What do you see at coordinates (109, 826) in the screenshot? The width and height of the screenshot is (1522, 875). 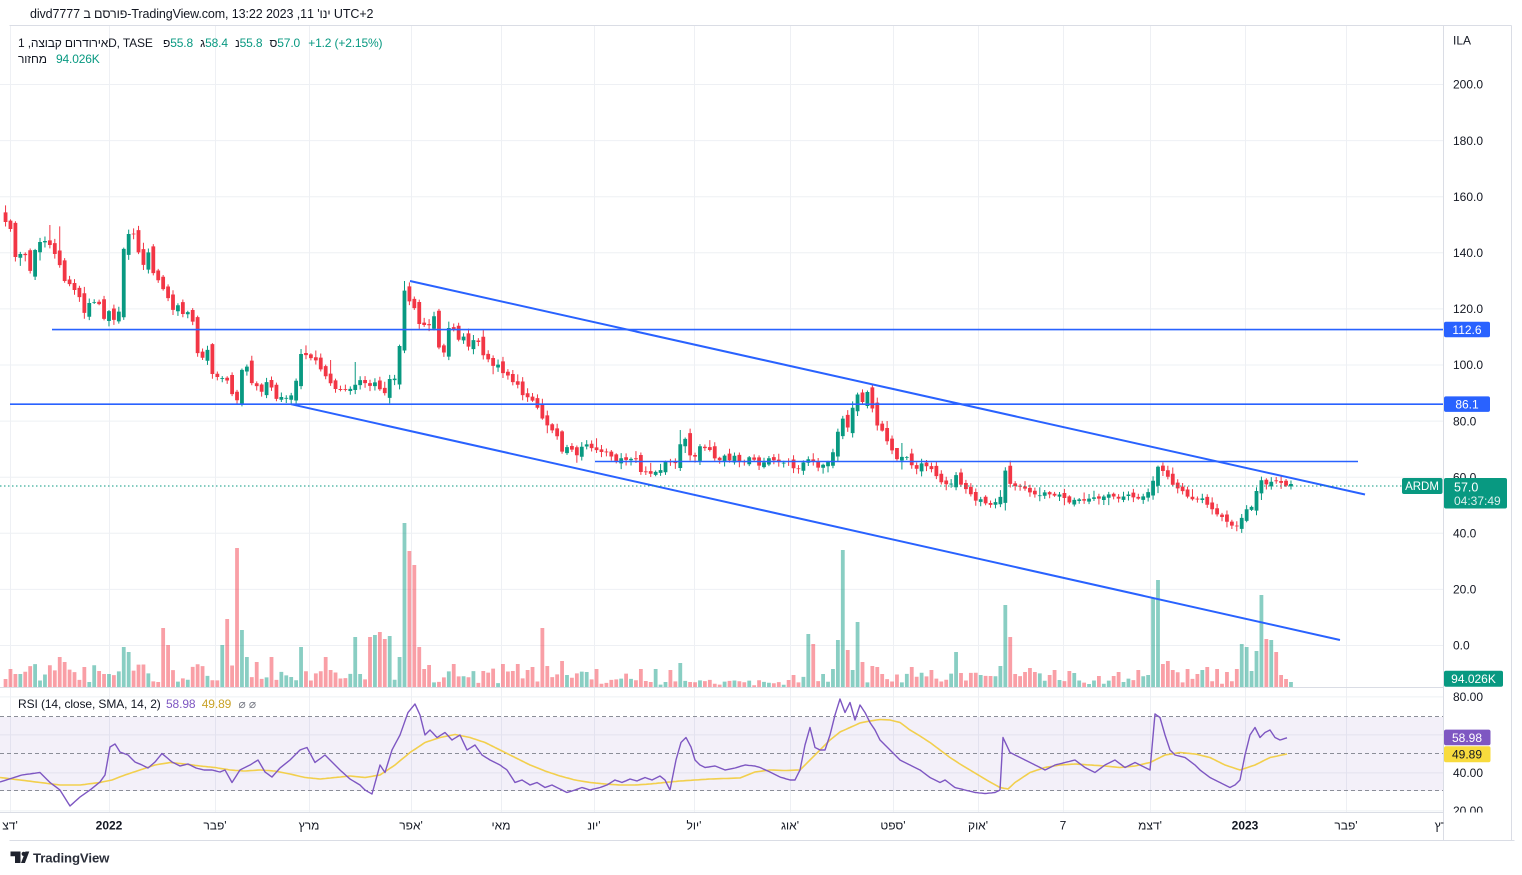 I see `svg-text: 2022` at bounding box center [109, 826].